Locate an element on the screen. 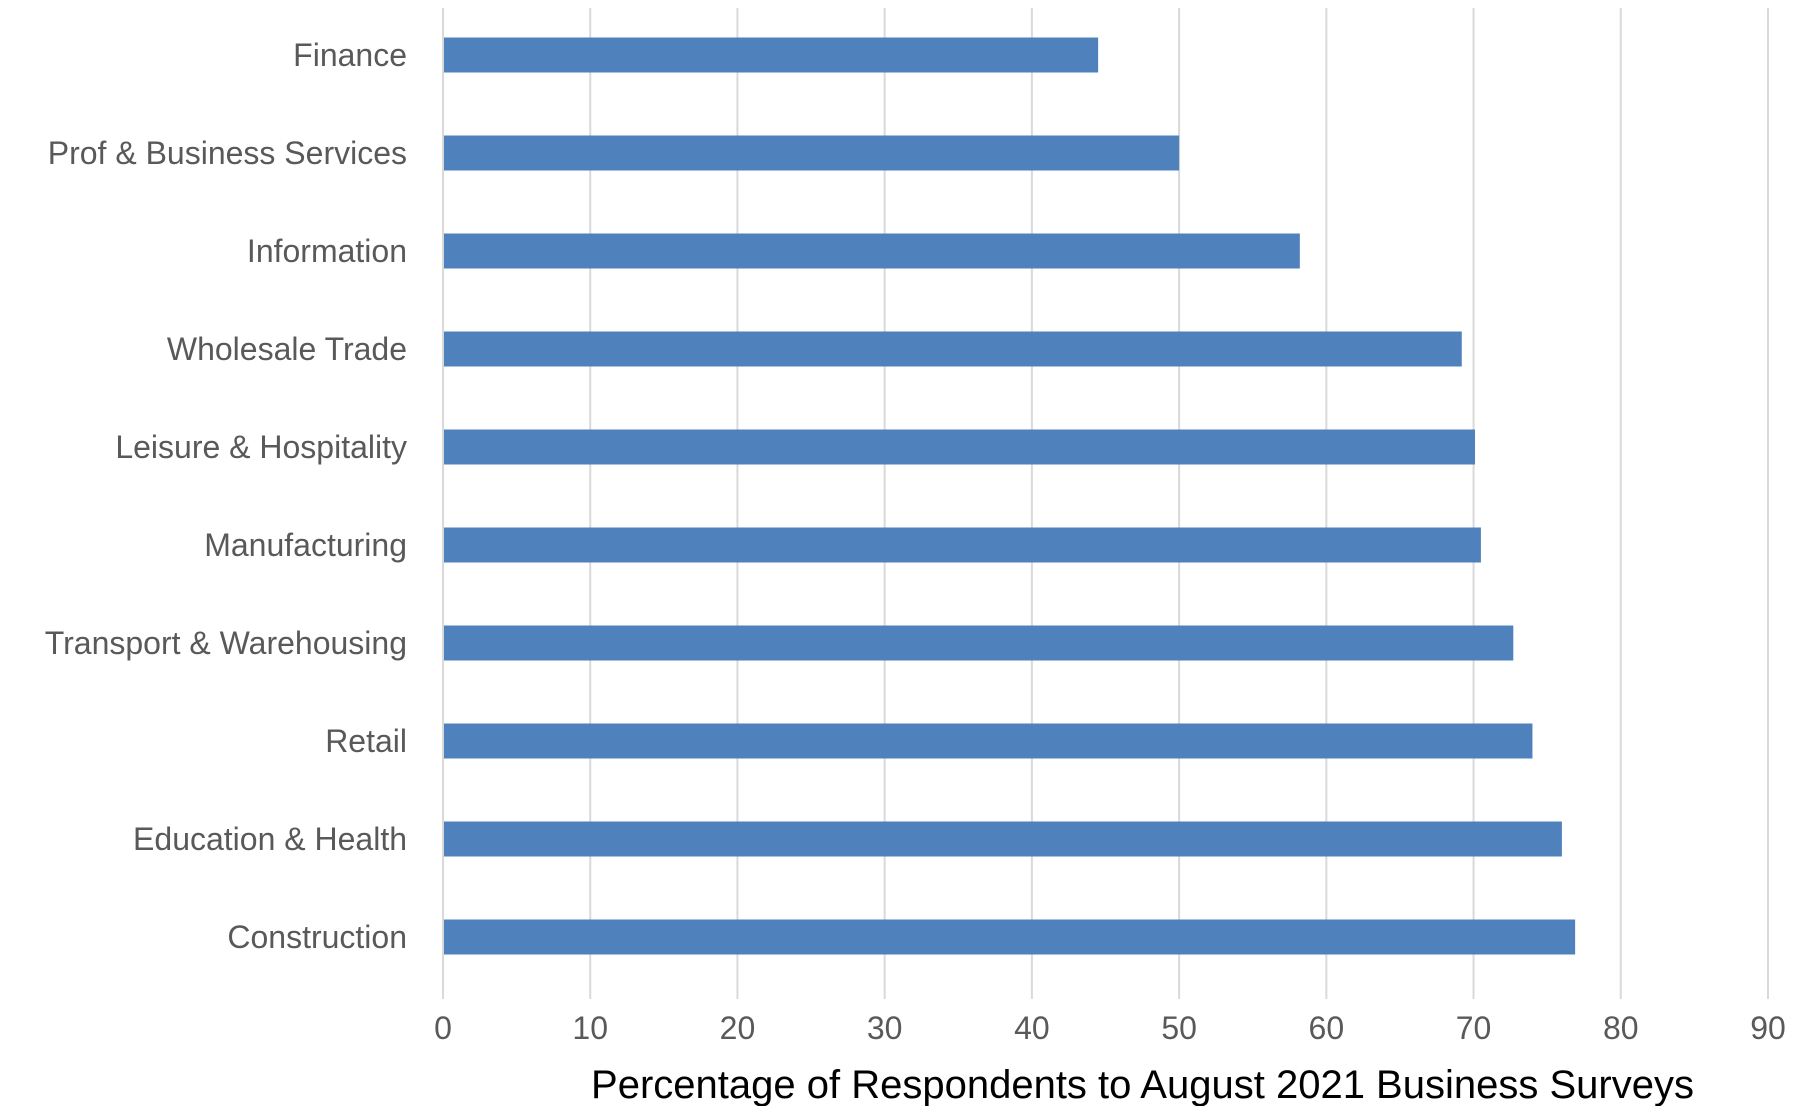 This screenshot has height=1106, width=1799. x-tick-label: 10 is located at coordinates (590, 1028).